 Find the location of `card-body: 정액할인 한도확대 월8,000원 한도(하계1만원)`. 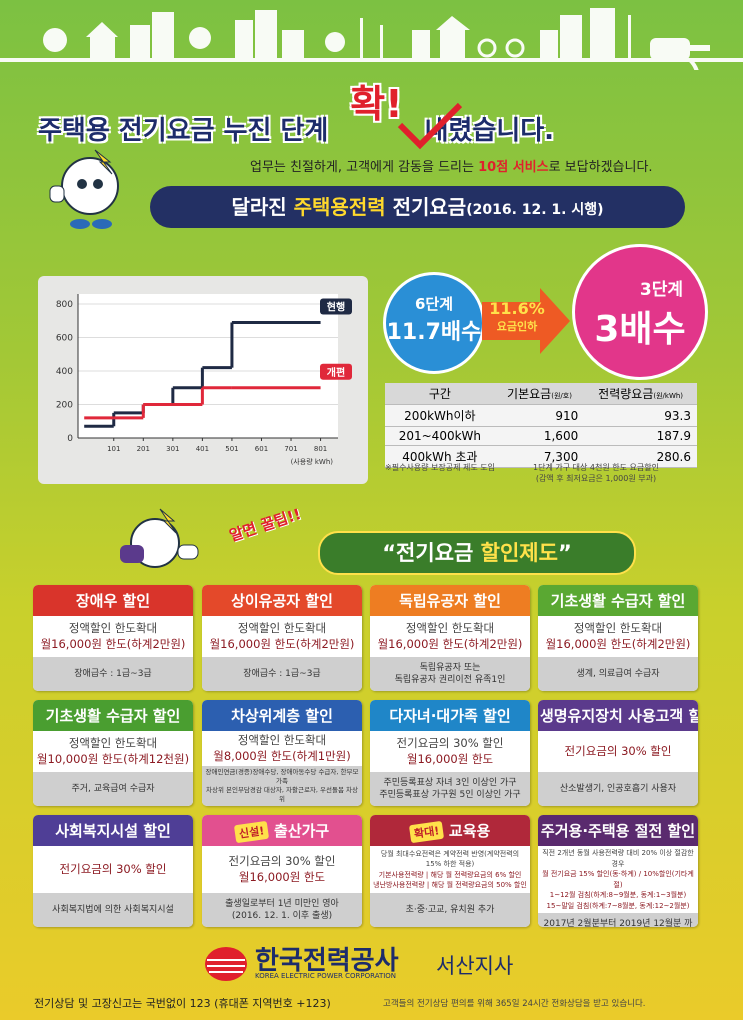

card-body: 정액할인 한도확대 월8,000원 한도(하계1만원) is located at coordinates (282, 748).